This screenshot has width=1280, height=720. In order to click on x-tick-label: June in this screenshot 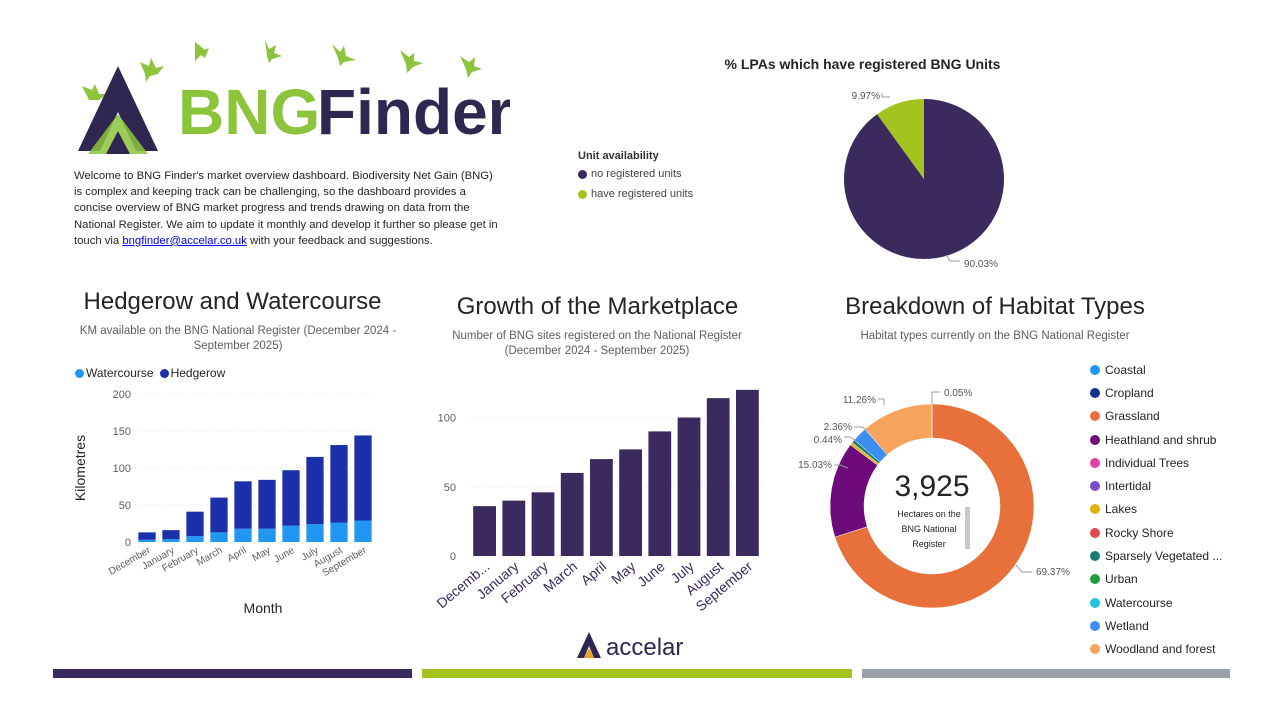, I will do `click(284, 555)`.